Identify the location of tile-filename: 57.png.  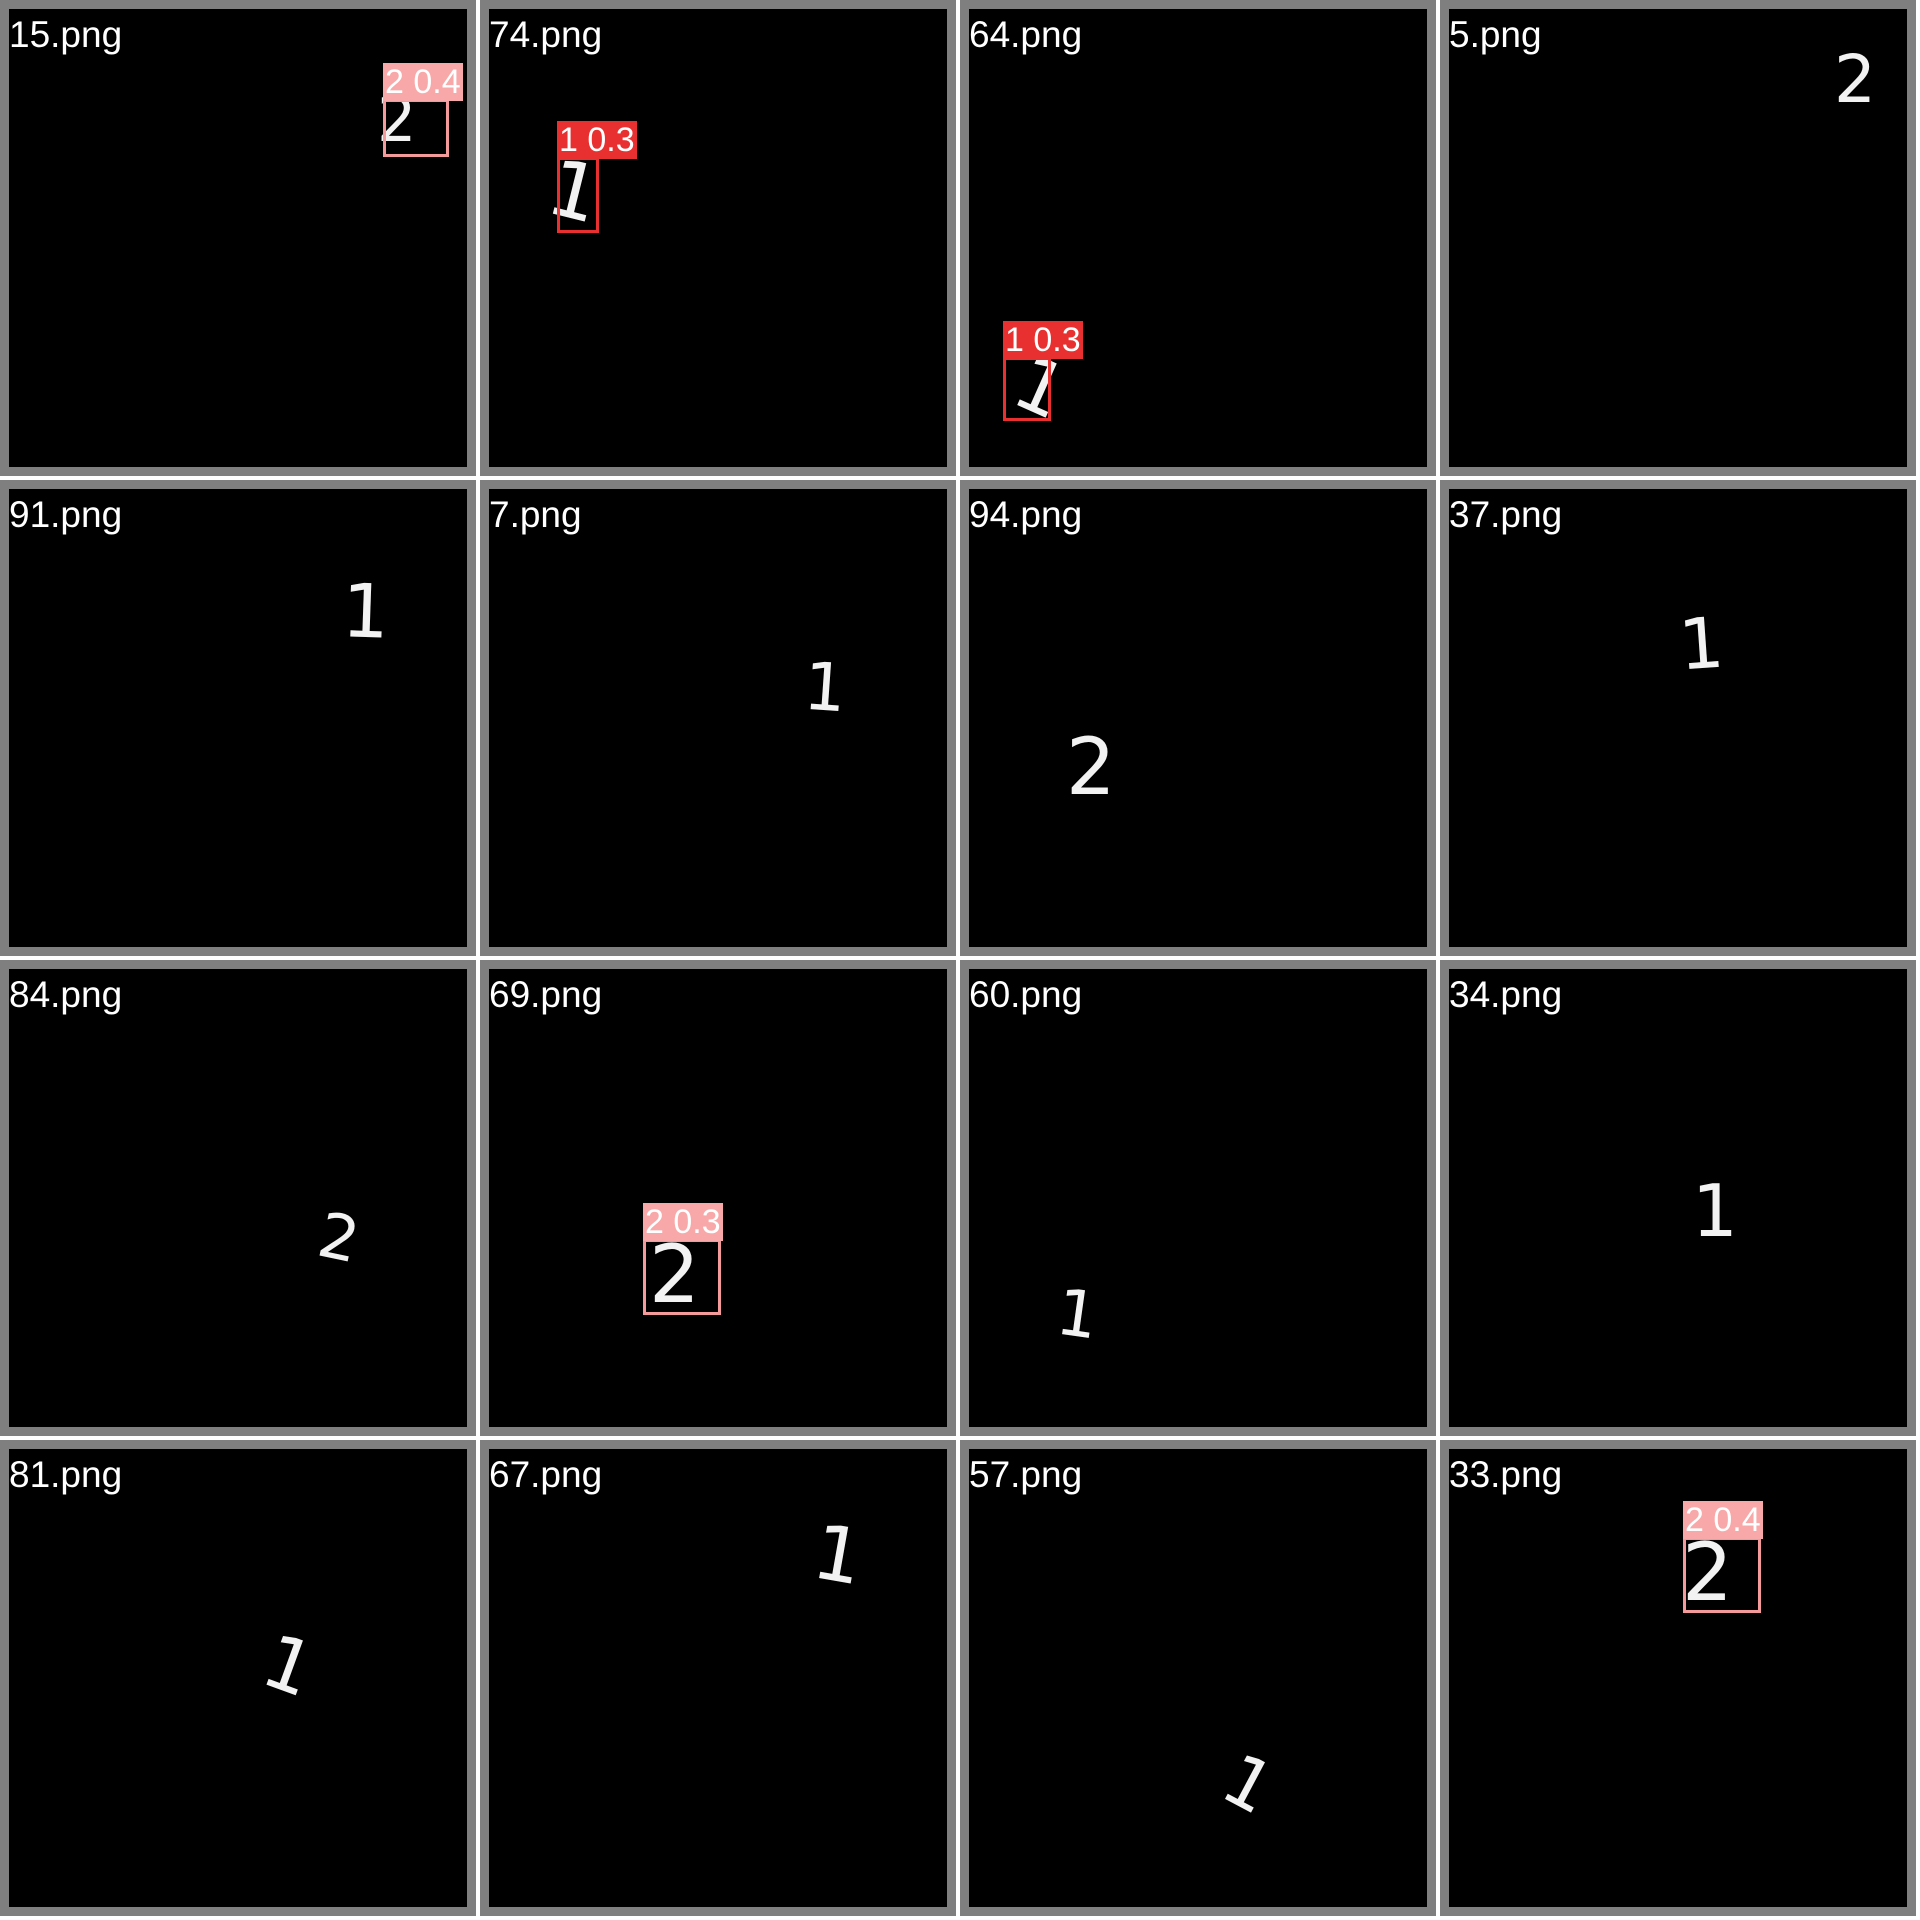
(1026, 1474).